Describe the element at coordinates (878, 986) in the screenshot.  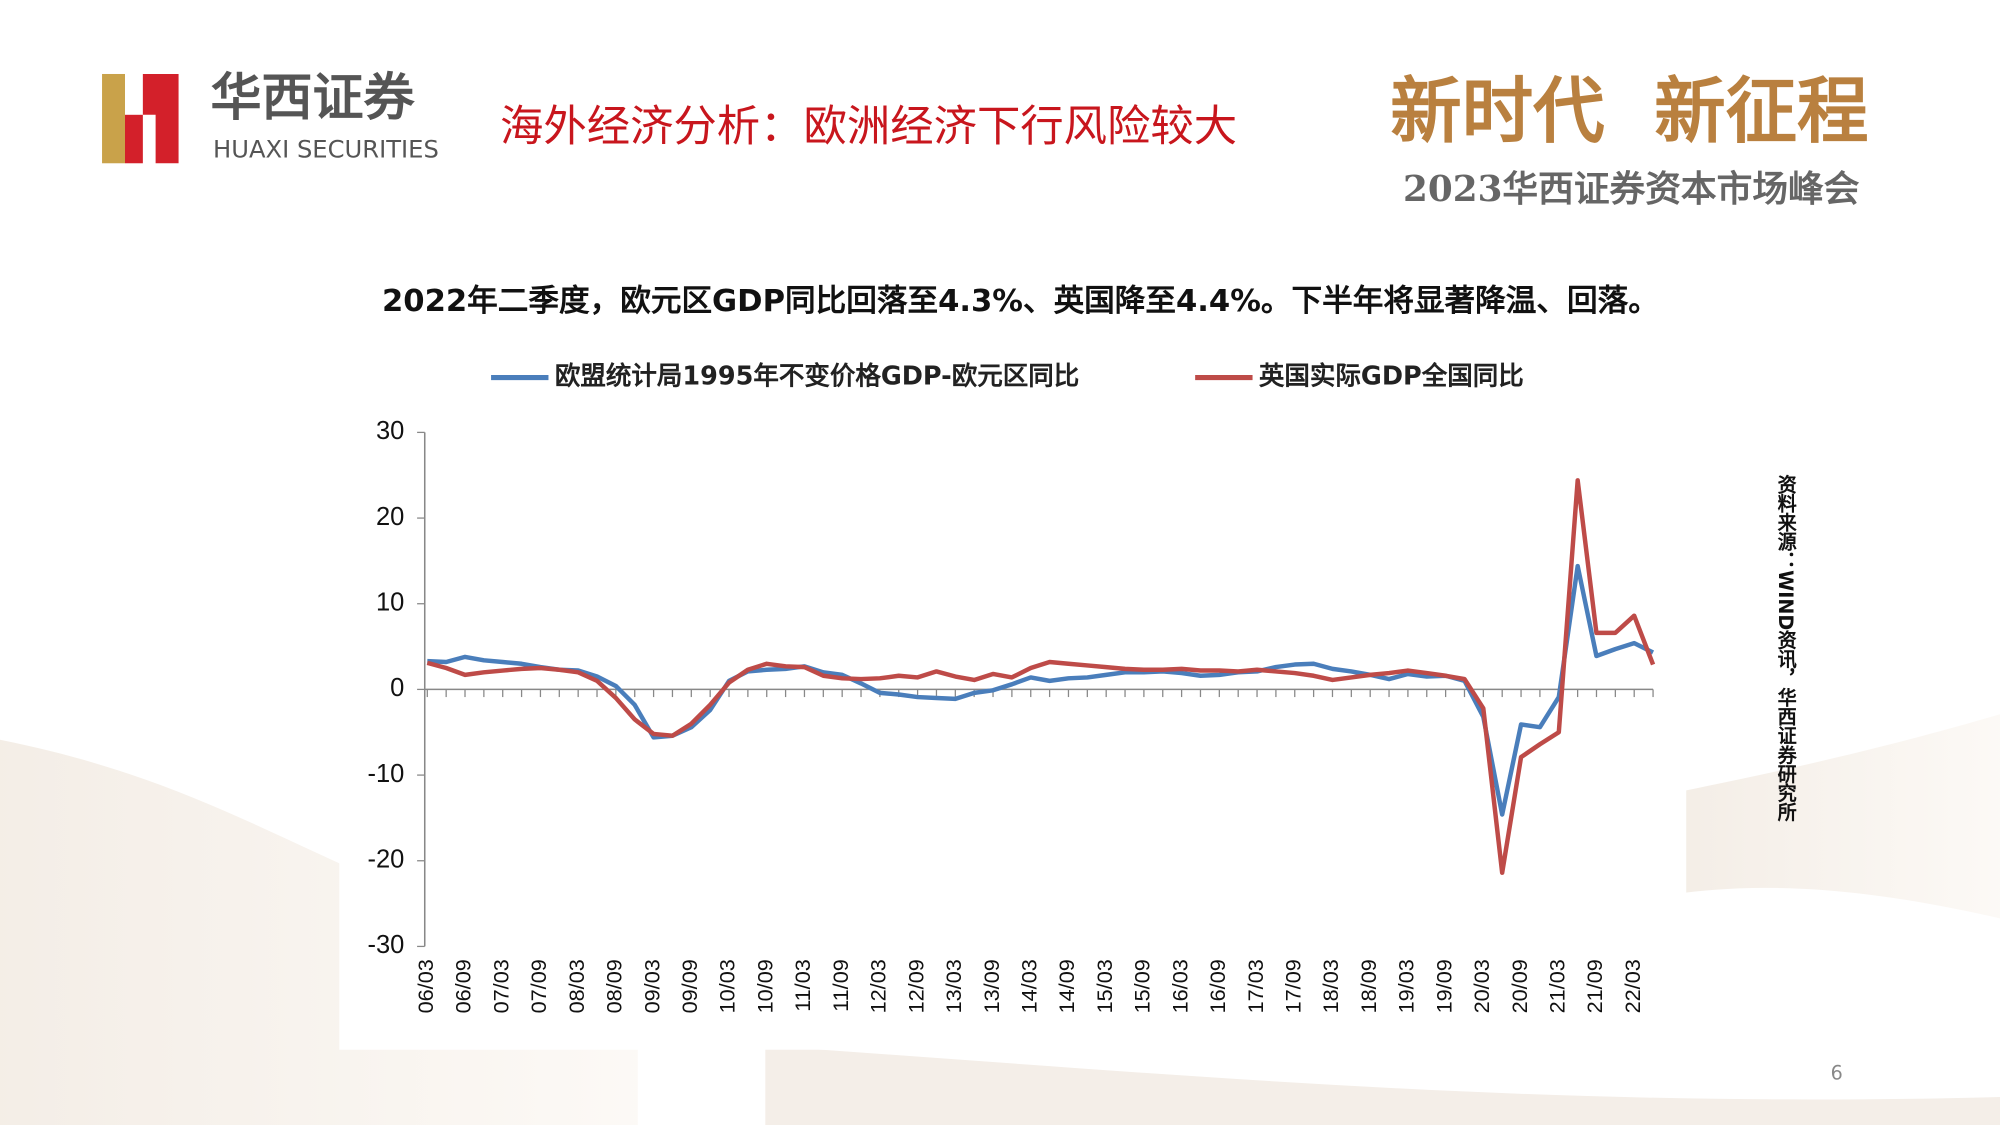
I see `x-tick-label: 12/03` at that location.